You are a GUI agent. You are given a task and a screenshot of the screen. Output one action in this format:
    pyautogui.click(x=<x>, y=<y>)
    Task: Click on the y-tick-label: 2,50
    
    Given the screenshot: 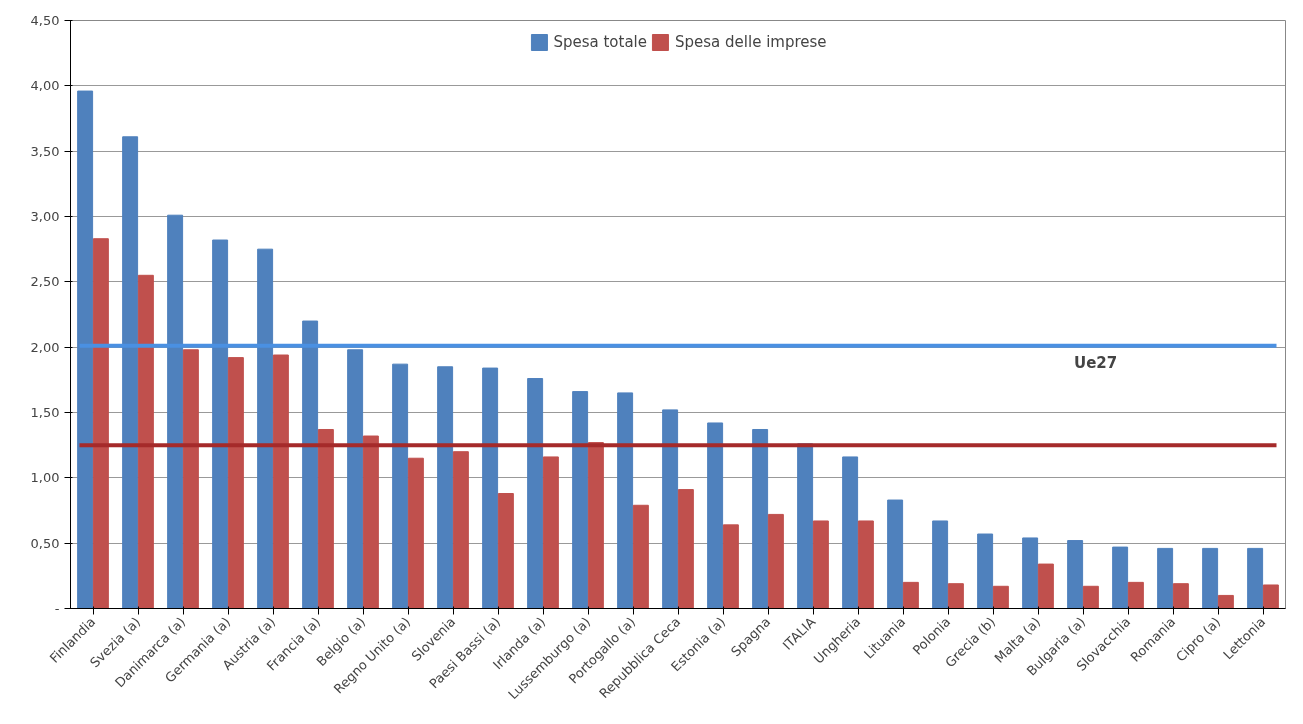 What is the action you would take?
    pyautogui.click(x=45, y=282)
    